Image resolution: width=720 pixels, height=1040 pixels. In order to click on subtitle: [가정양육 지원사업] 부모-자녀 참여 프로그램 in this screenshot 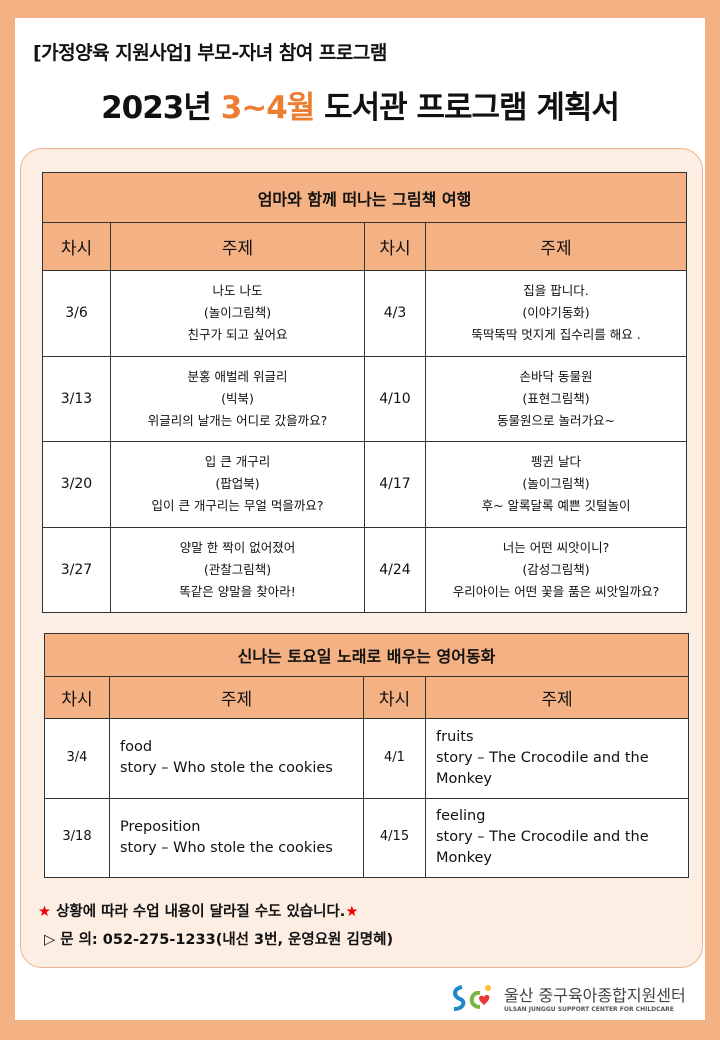, I will do `click(210, 53)`.